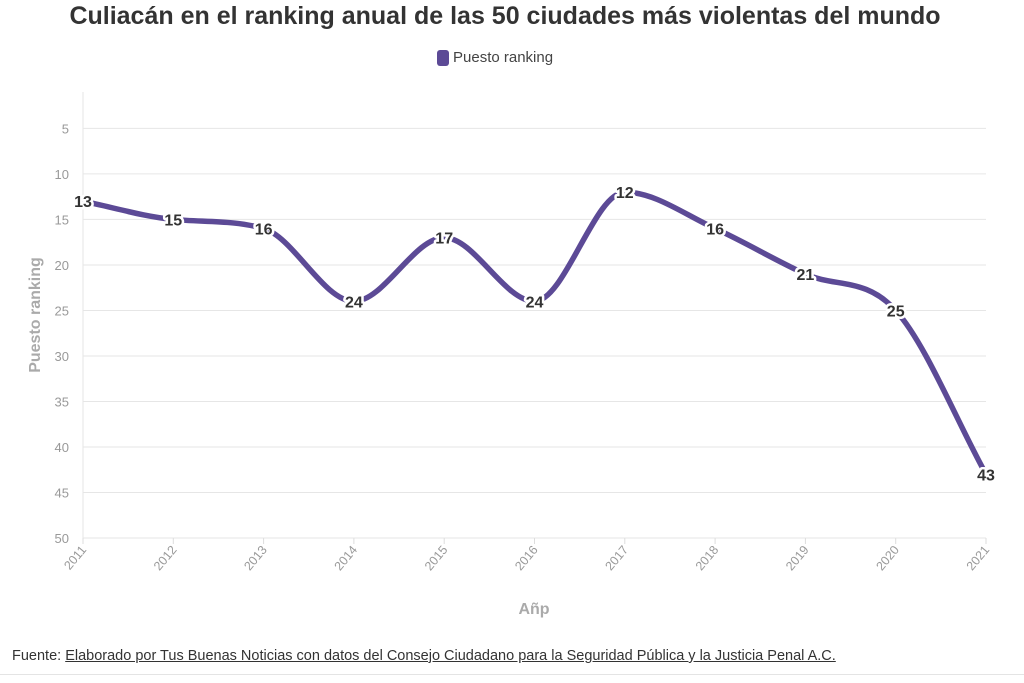  I want to click on y-tick-label: 35, so click(62, 401).